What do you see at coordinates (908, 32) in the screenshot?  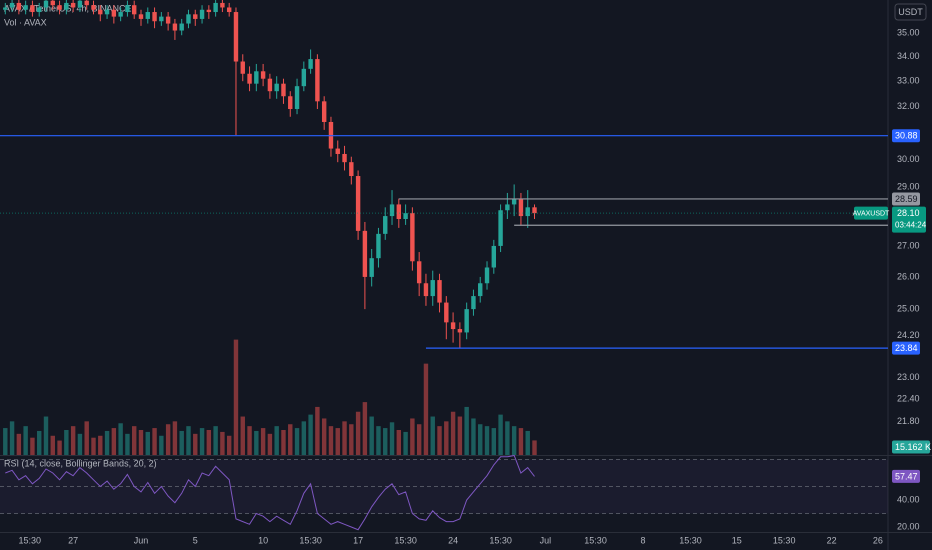 I see `y-tick-label: 35.00` at bounding box center [908, 32].